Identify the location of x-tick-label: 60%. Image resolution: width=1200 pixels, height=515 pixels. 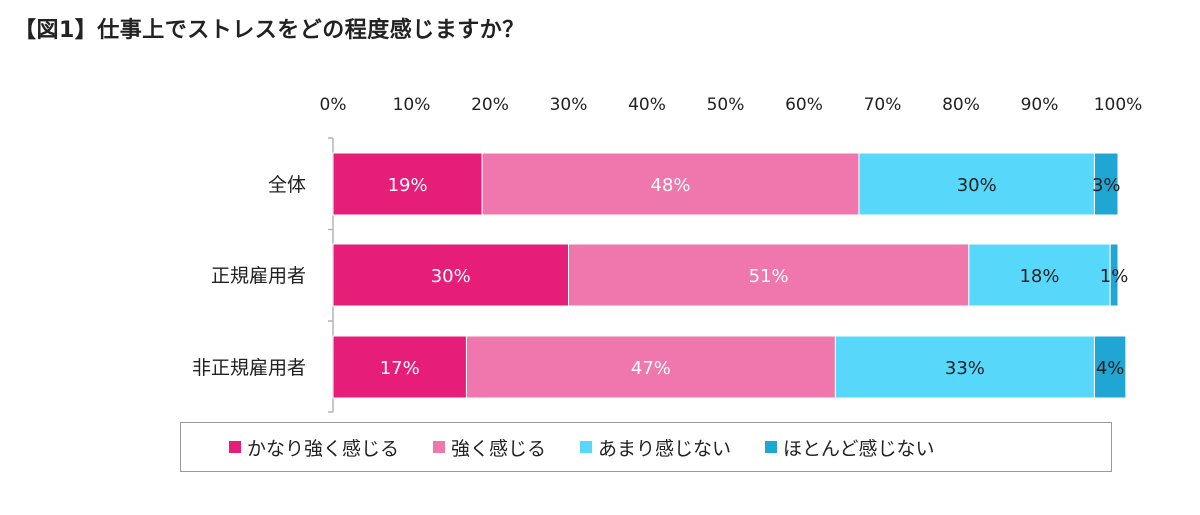
(804, 105).